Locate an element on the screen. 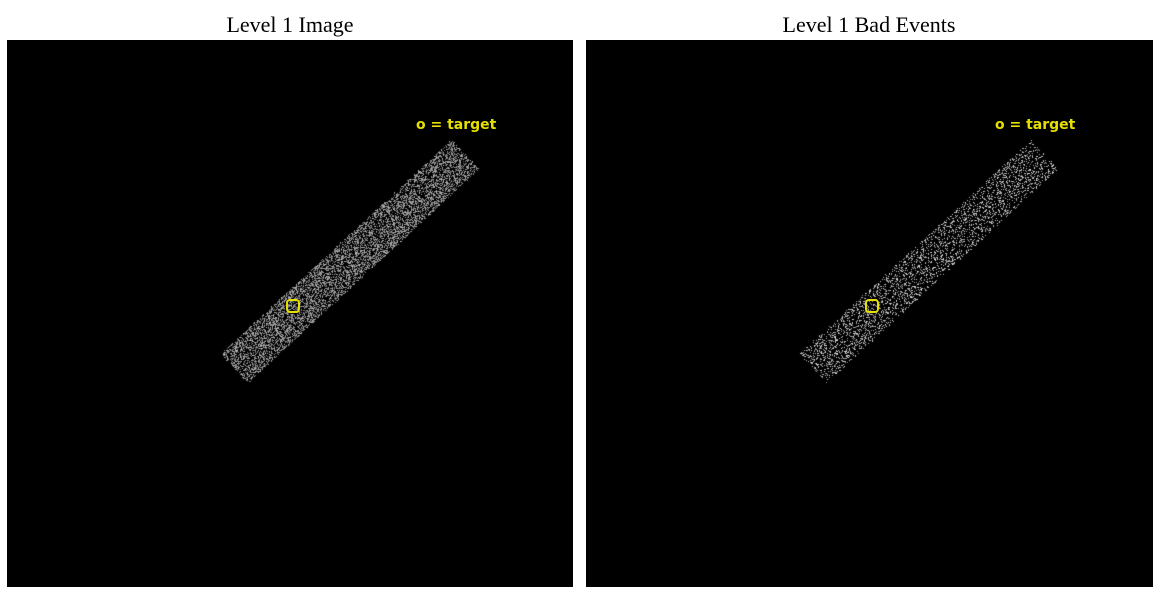 The height and width of the screenshot is (589, 1153). panel-title-image: Level 1 Image is located at coordinates (290, 24).